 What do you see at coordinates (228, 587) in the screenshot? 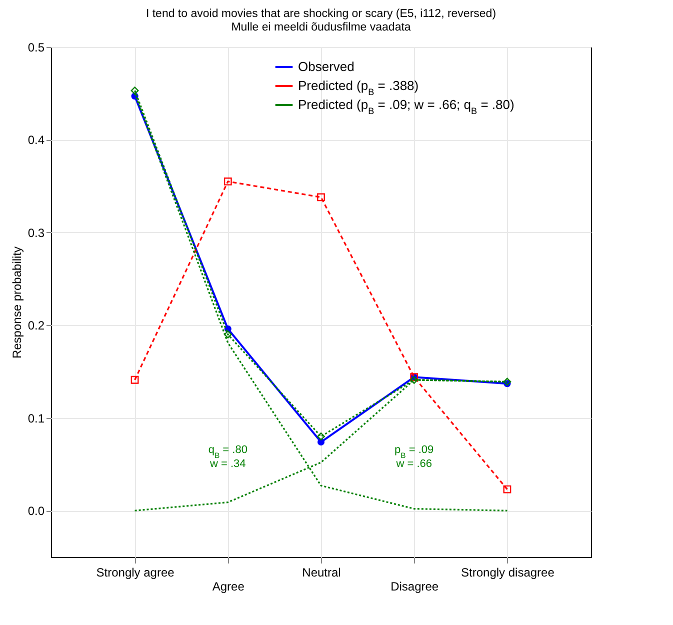
I see `x-tick-label: Agree` at bounding box center [228, 587].